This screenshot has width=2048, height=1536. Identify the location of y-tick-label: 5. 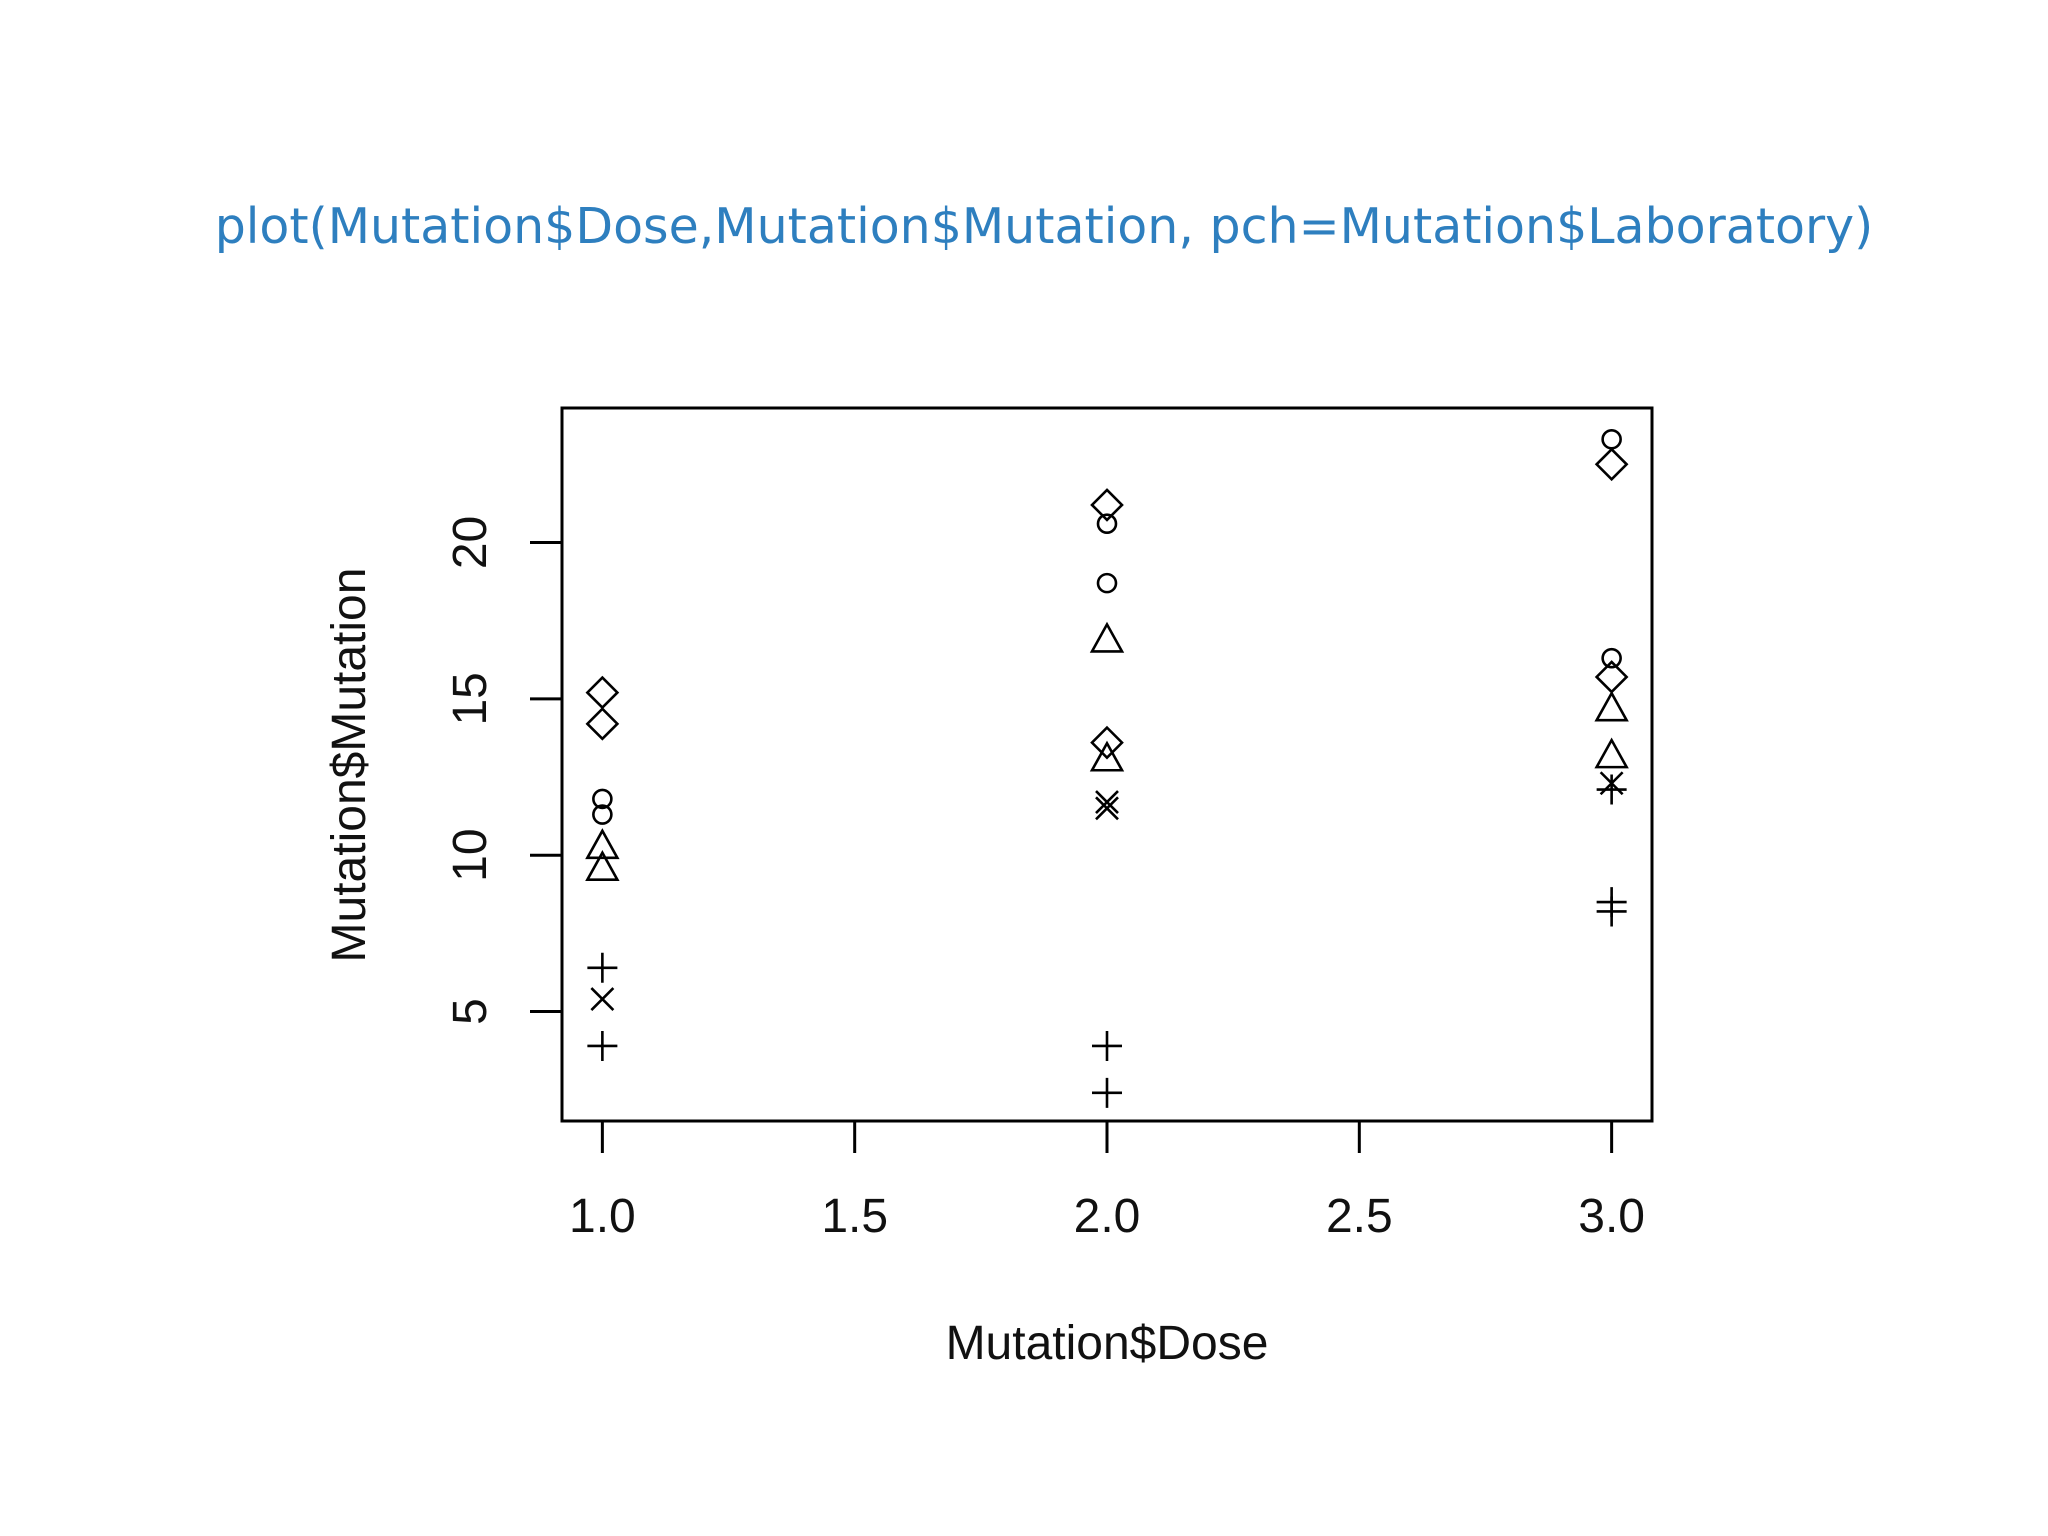
(470, 1011).